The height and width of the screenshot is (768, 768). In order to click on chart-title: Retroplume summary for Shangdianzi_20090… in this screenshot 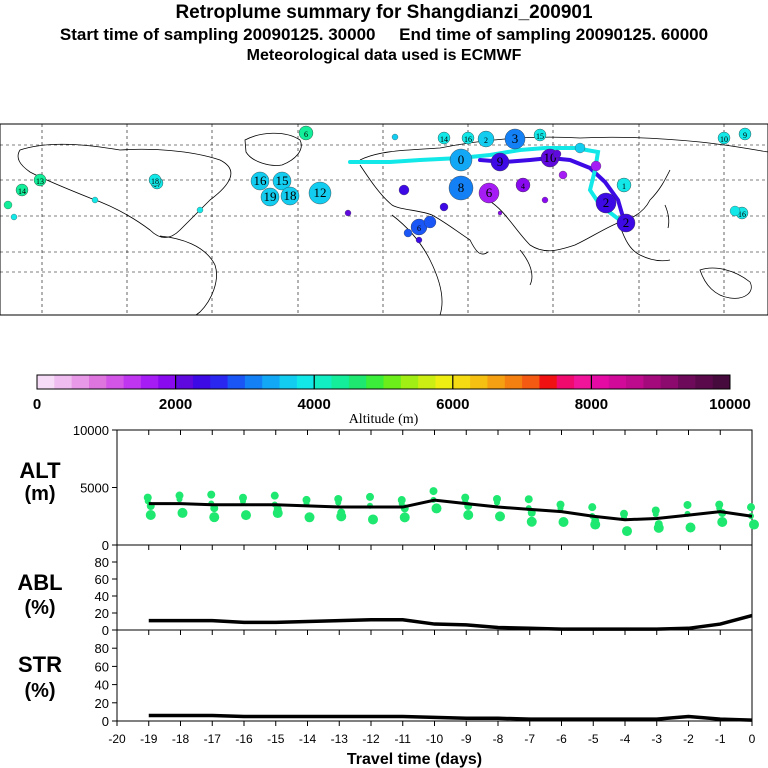, I will do `click(384, 12)`.